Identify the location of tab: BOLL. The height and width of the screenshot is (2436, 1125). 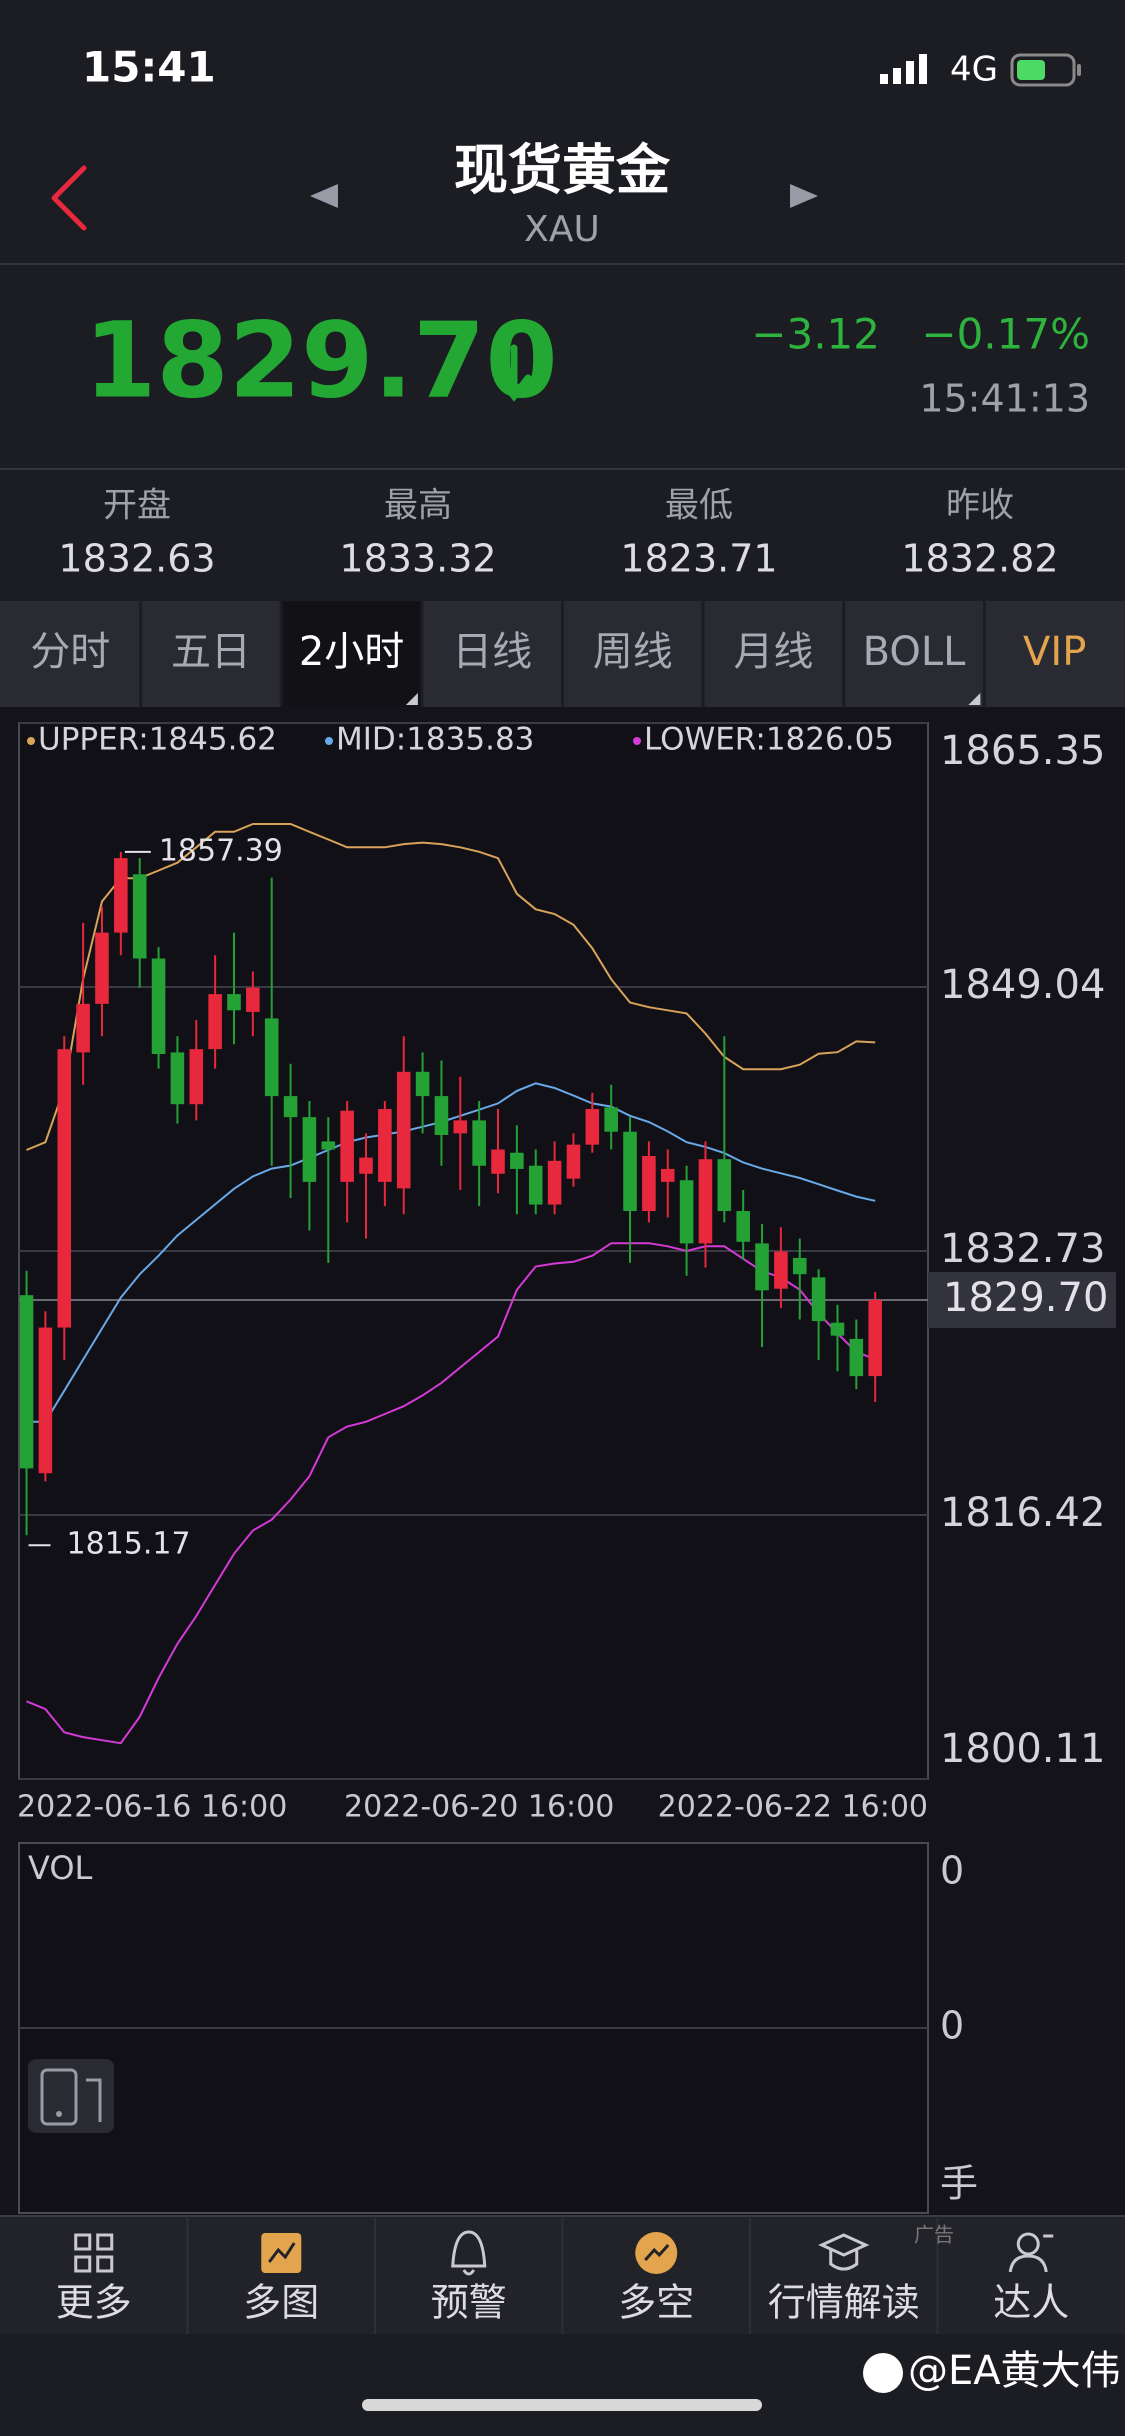
(911, 654).